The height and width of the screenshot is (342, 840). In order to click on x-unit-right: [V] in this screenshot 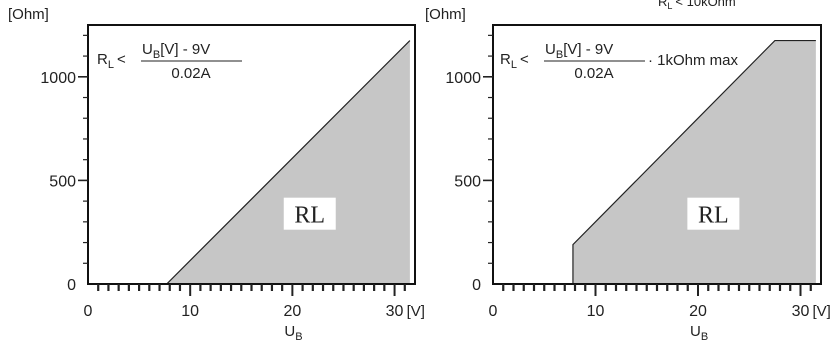, I will do `click(822, 311)`.